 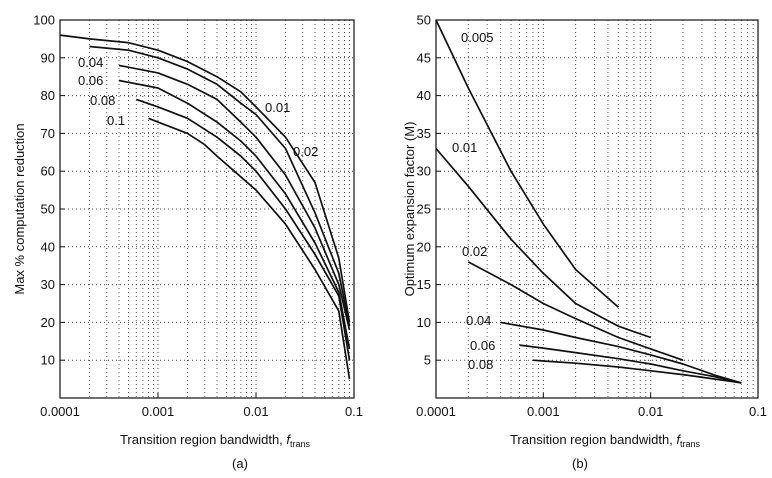 I want to click on y-tick-label: 90, so click(x=48, y=57).